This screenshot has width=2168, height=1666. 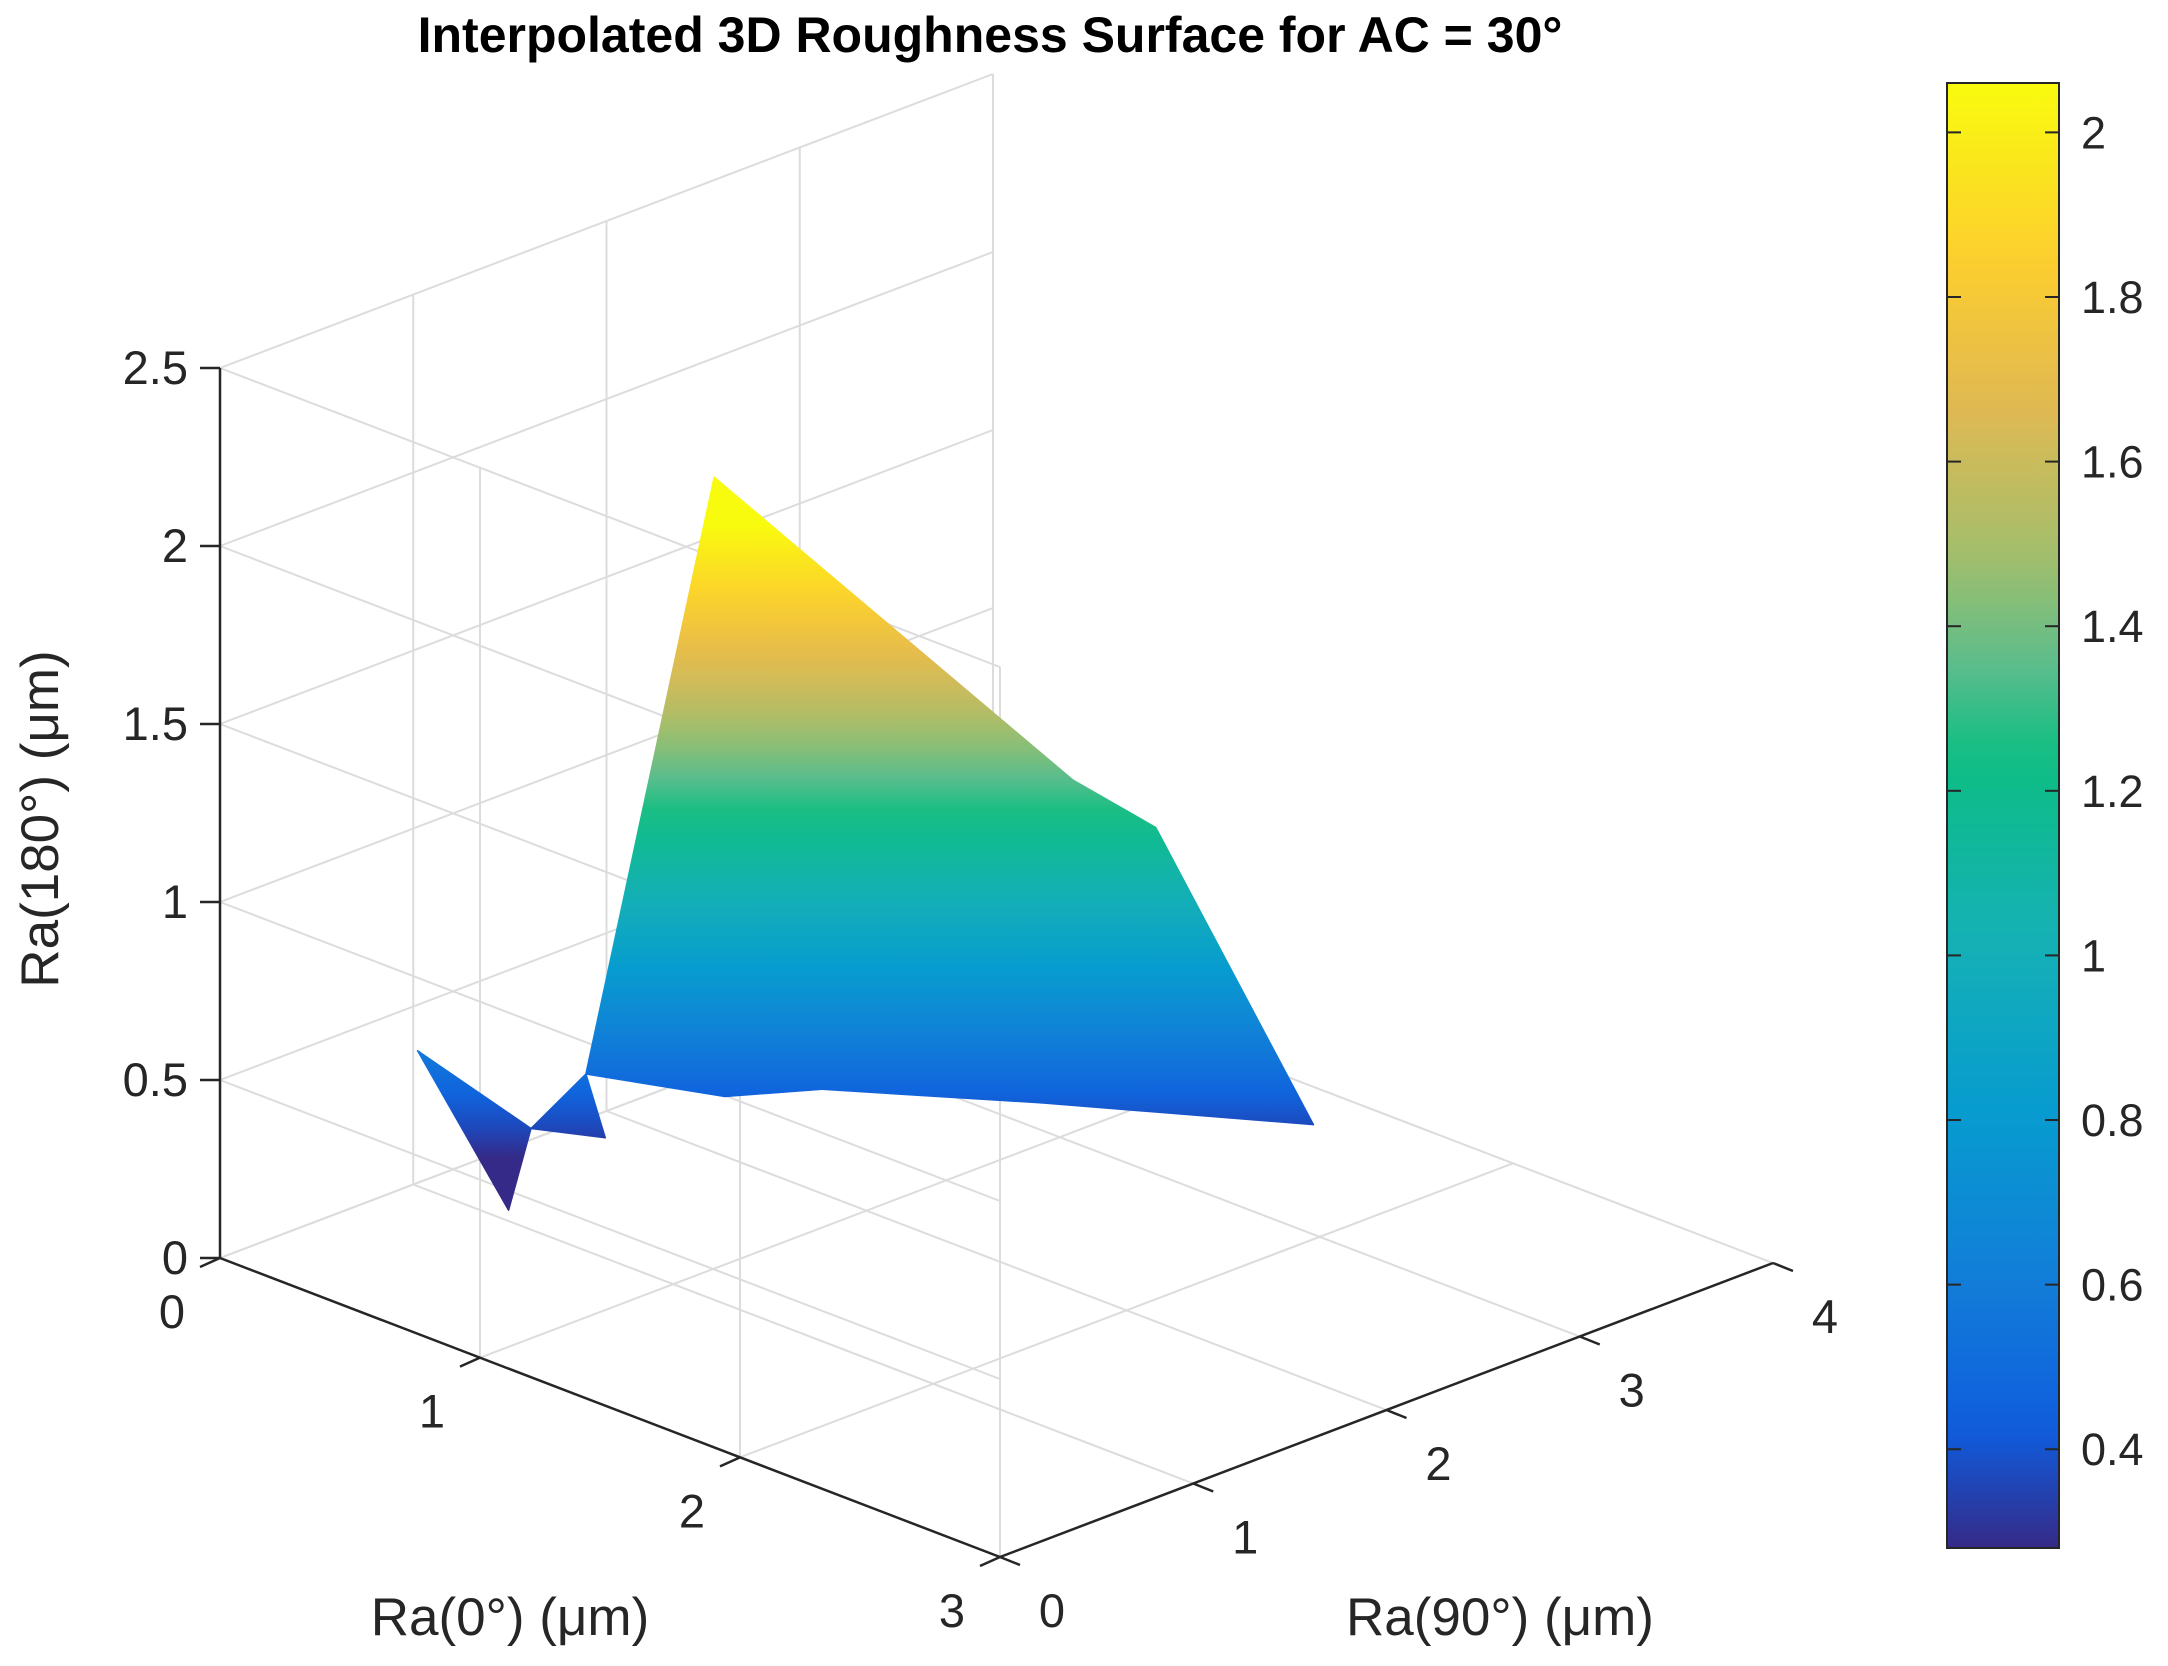 What do you see at coordinates (2112, 1120) in the screenshot?
I see `colorbar-tick-label: 0.8` at bounding box center [2112, 1120].